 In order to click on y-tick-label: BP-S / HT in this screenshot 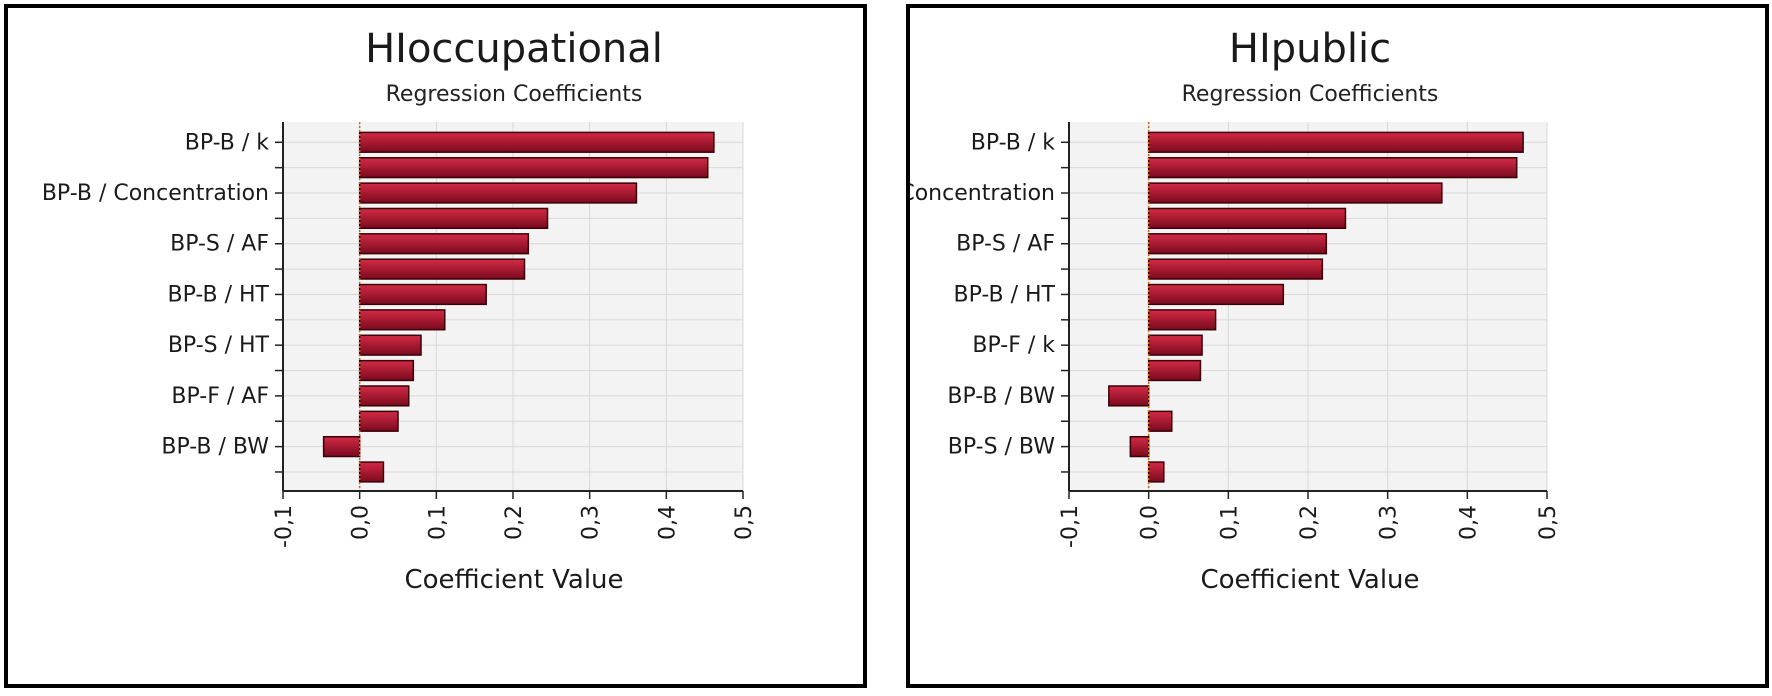, I will do `click(219, 345)`.